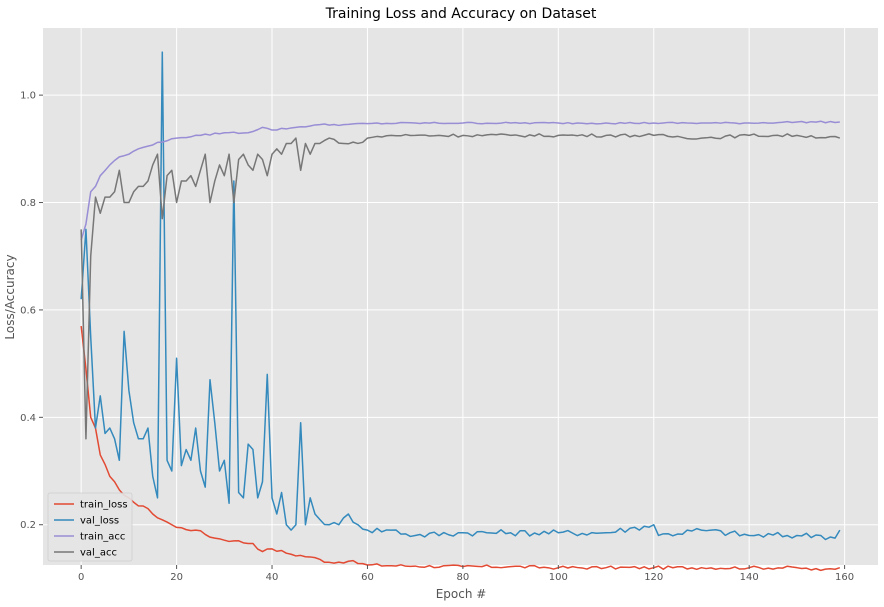  What do you see at coordinates (461, 594) in the screenshot?
I see `x-axis-label: Epoch #` at bounding box center [461, 594].